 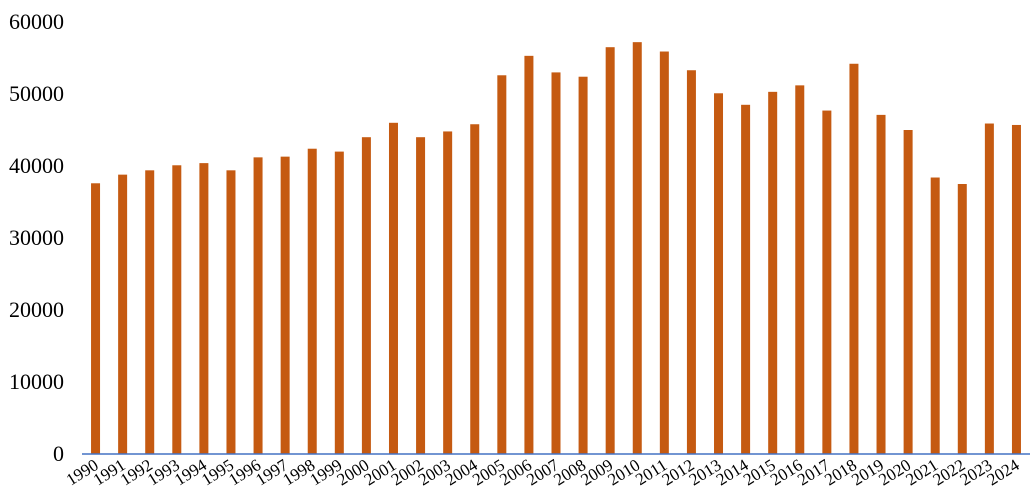 I want to click on y-tick-label: 60000, so click(x=36, y=21).